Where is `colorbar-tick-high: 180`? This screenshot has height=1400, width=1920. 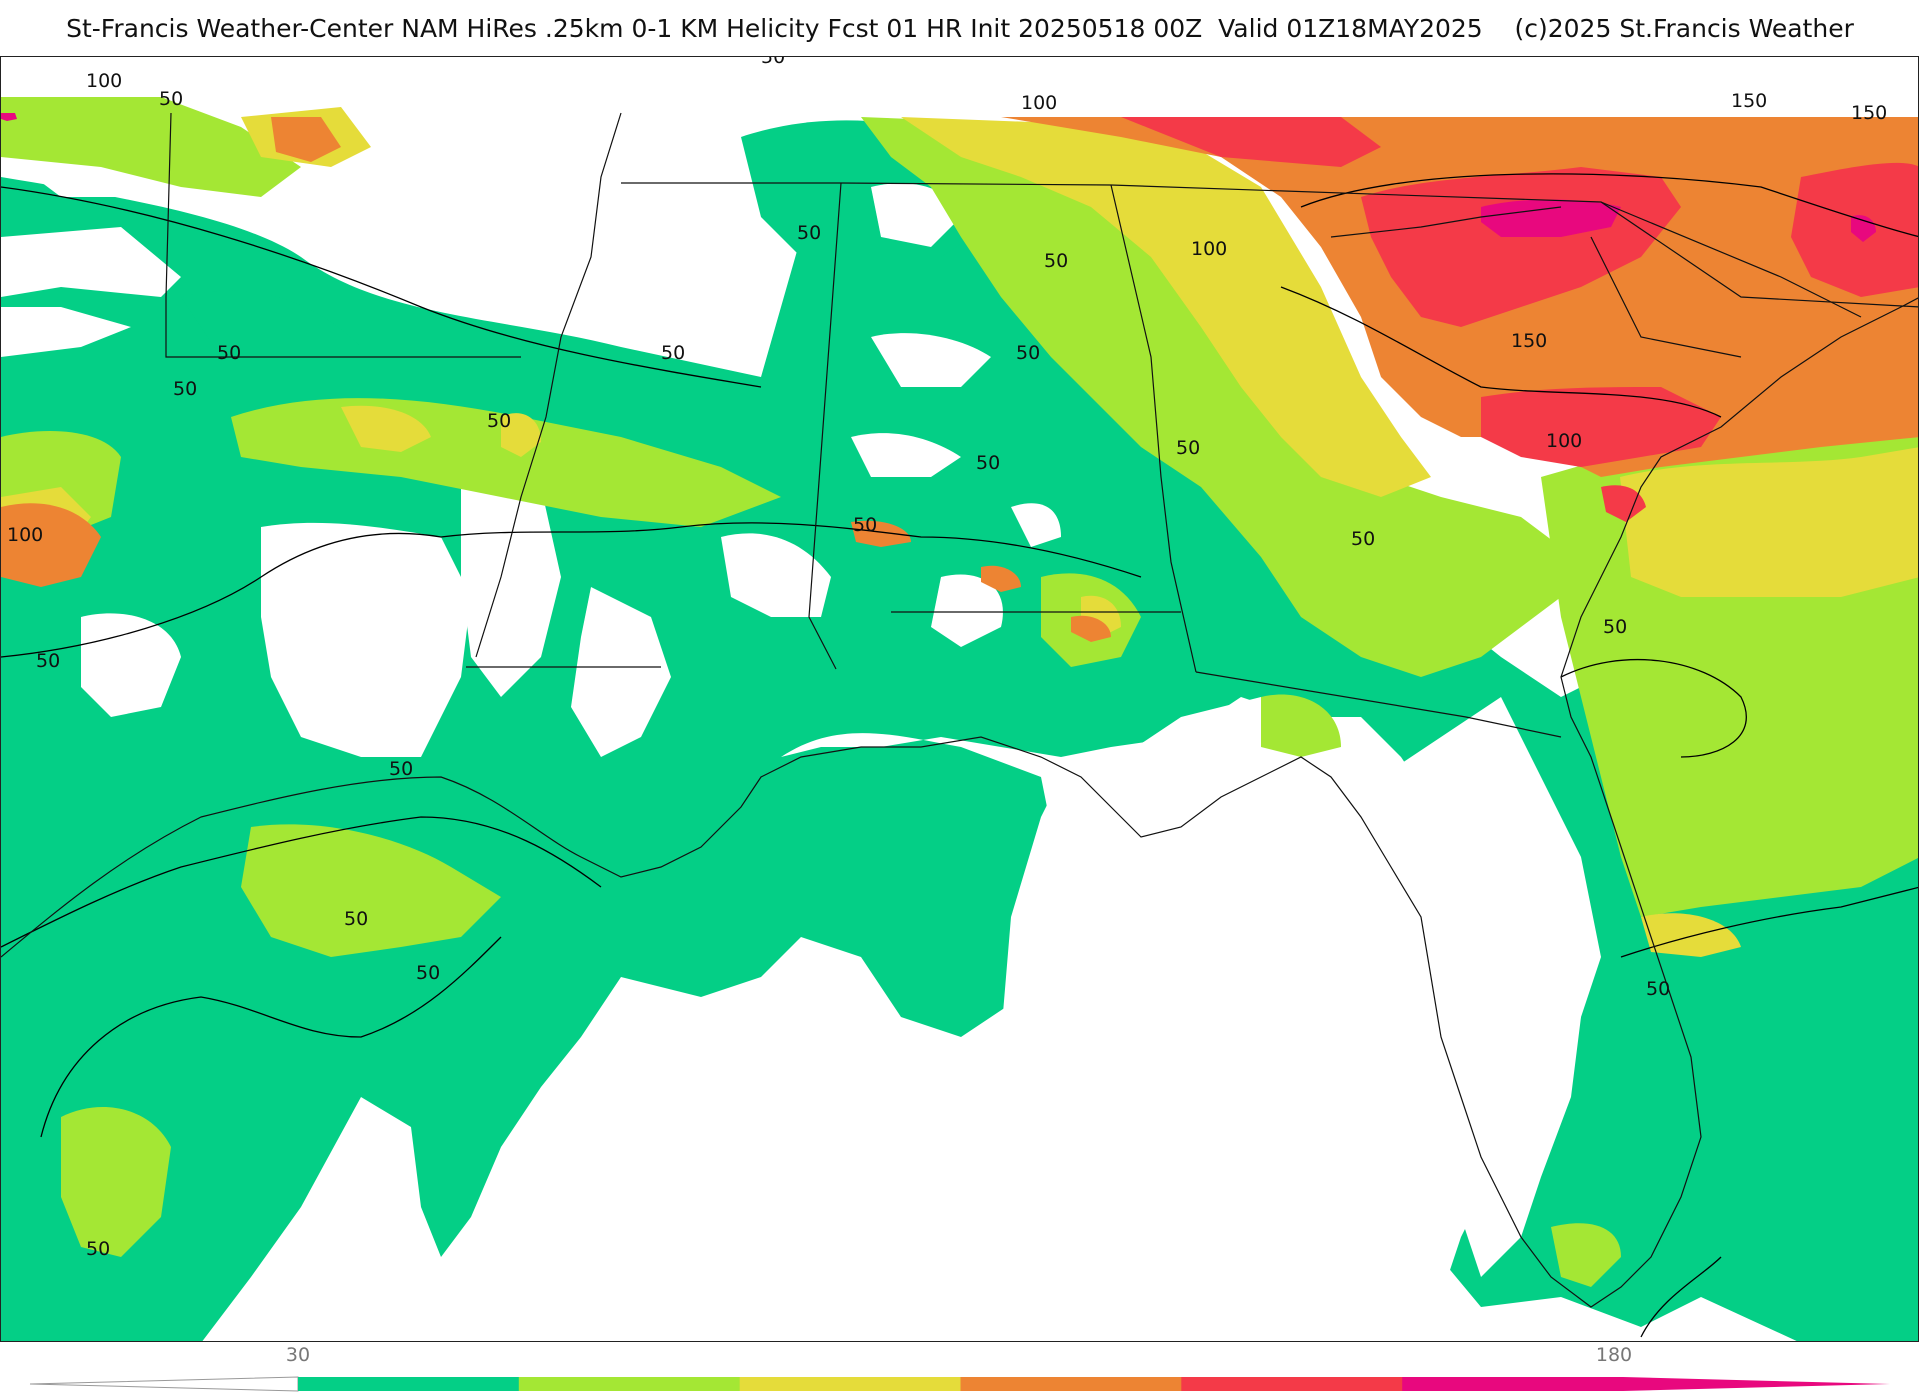 colorbar-tick-high: 180 is located at coordinates (1614, 1355).